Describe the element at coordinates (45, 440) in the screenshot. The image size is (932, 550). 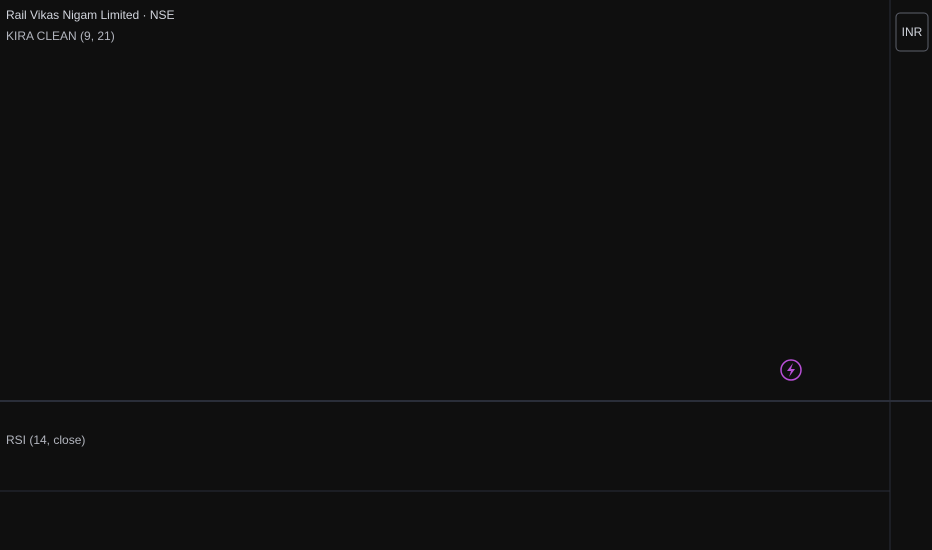
I see `rsi-title: RSI (14, close)` at that location.